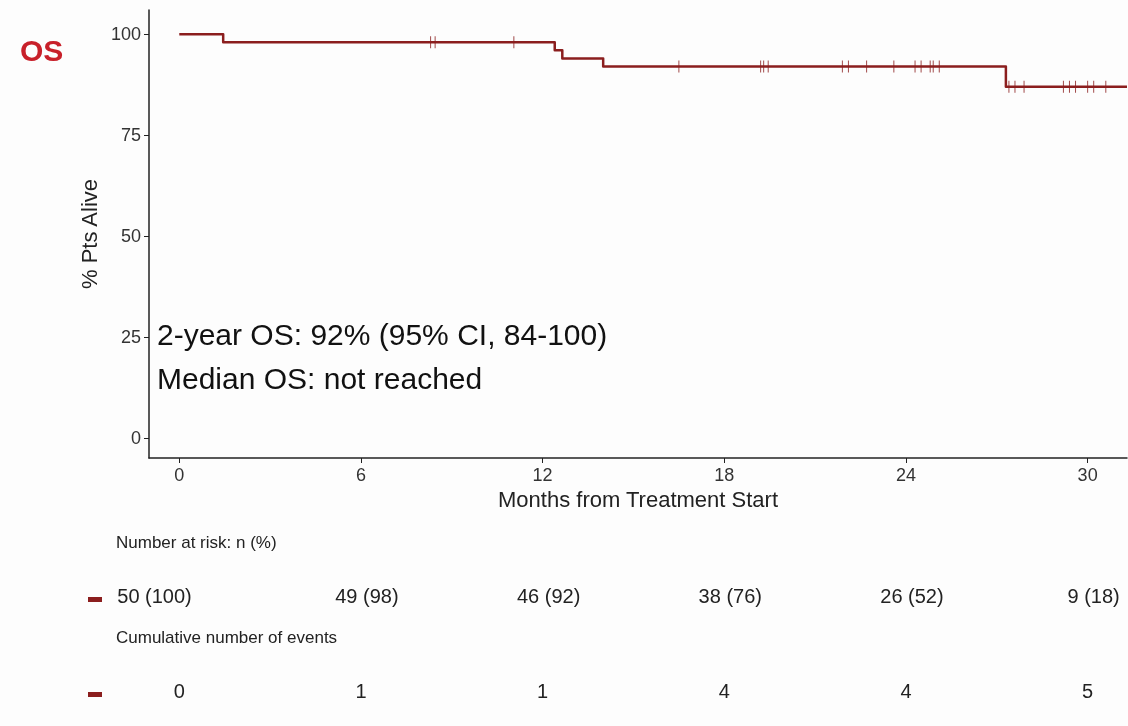  I want to click on text: 26 (52), so click(912, 596).